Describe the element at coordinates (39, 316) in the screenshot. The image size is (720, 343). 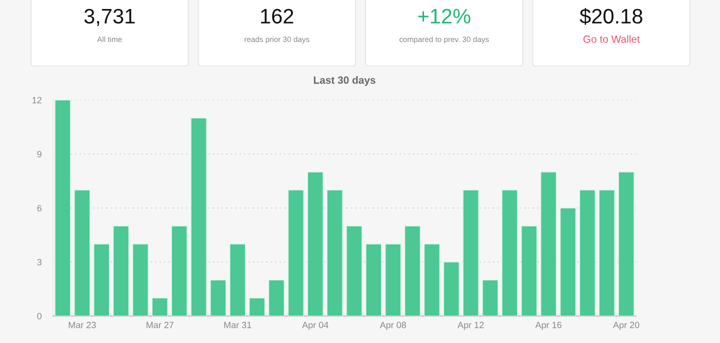
I see `y-tick-label: 0` at that location.